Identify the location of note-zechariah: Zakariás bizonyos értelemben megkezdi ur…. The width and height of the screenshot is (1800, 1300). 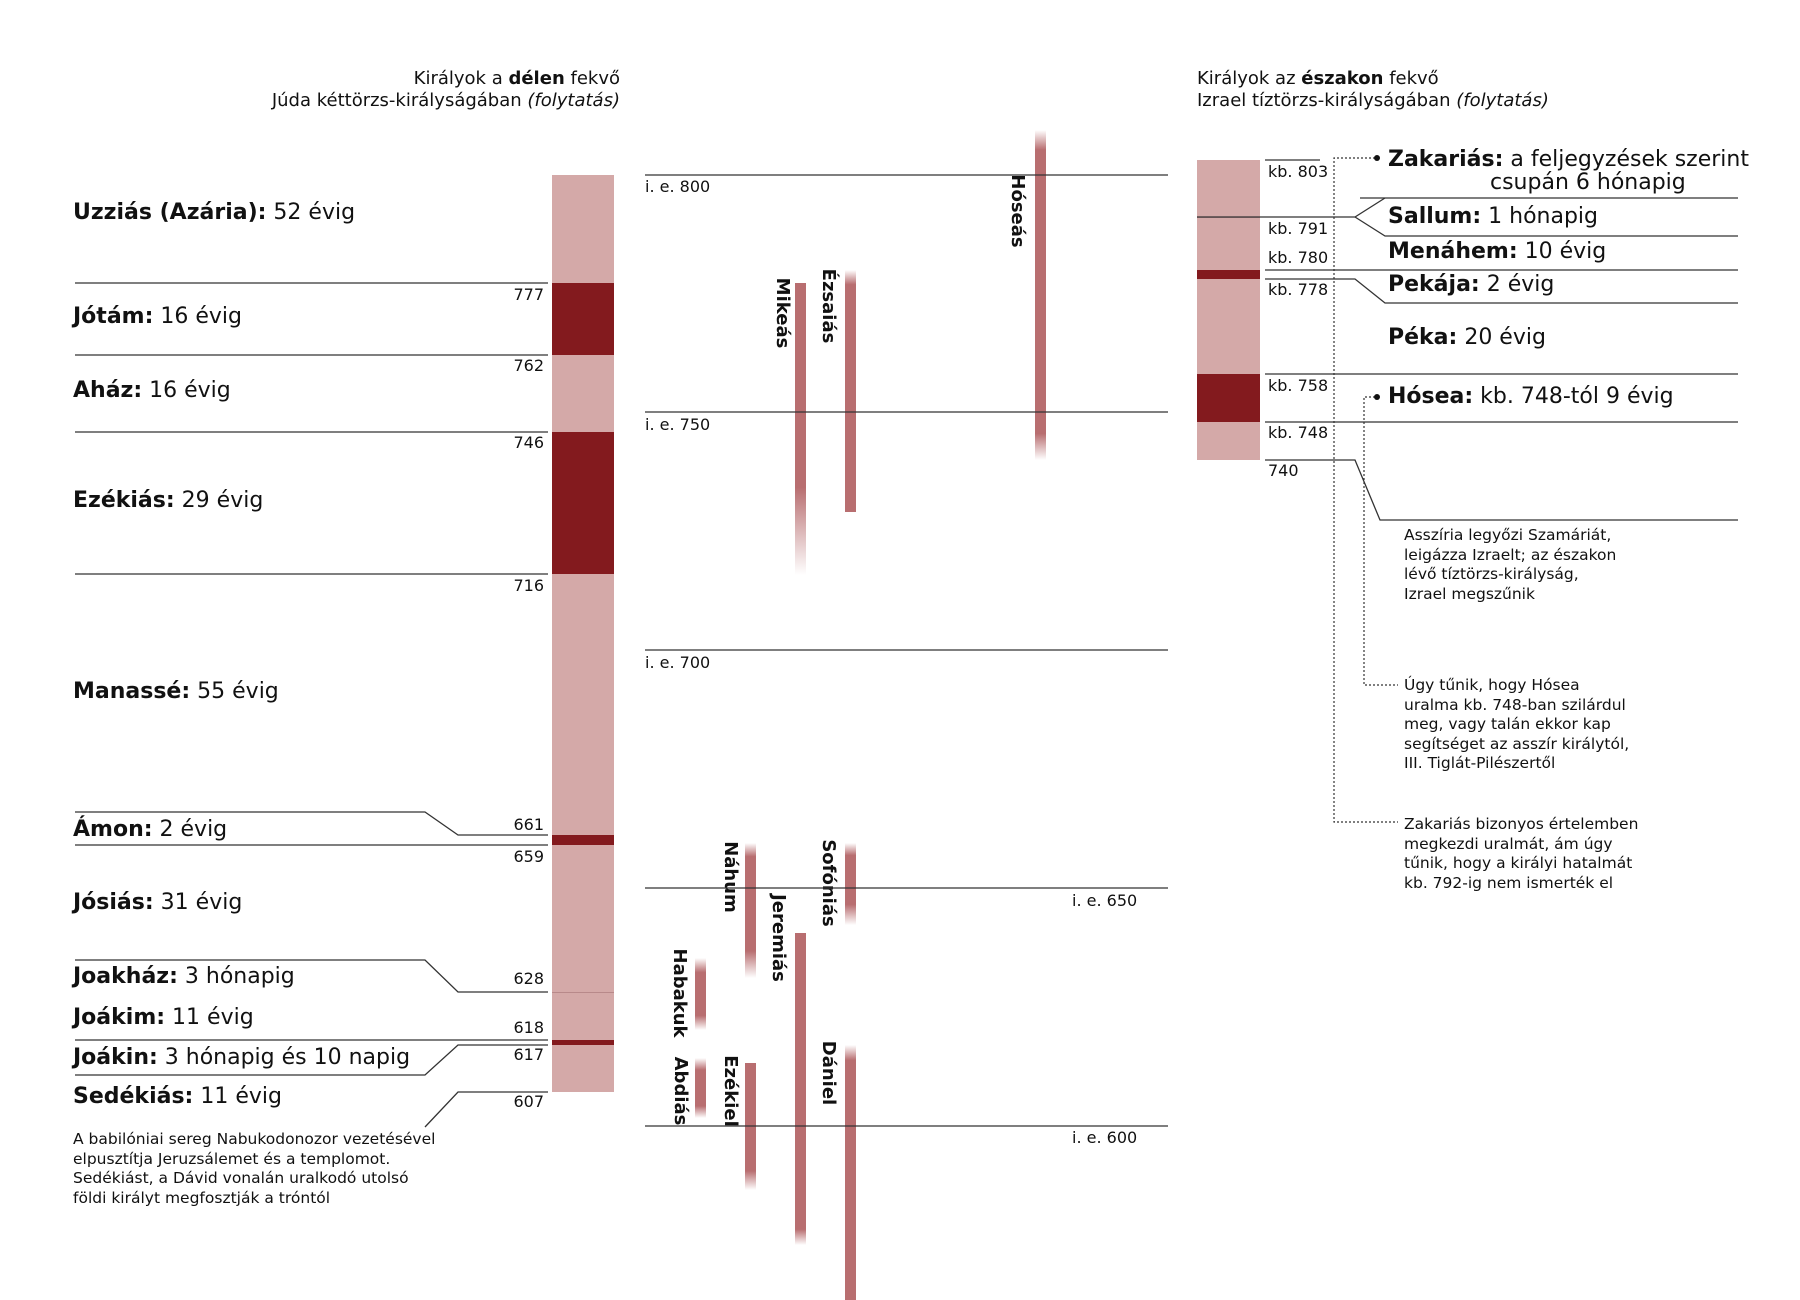
(1534, 854).